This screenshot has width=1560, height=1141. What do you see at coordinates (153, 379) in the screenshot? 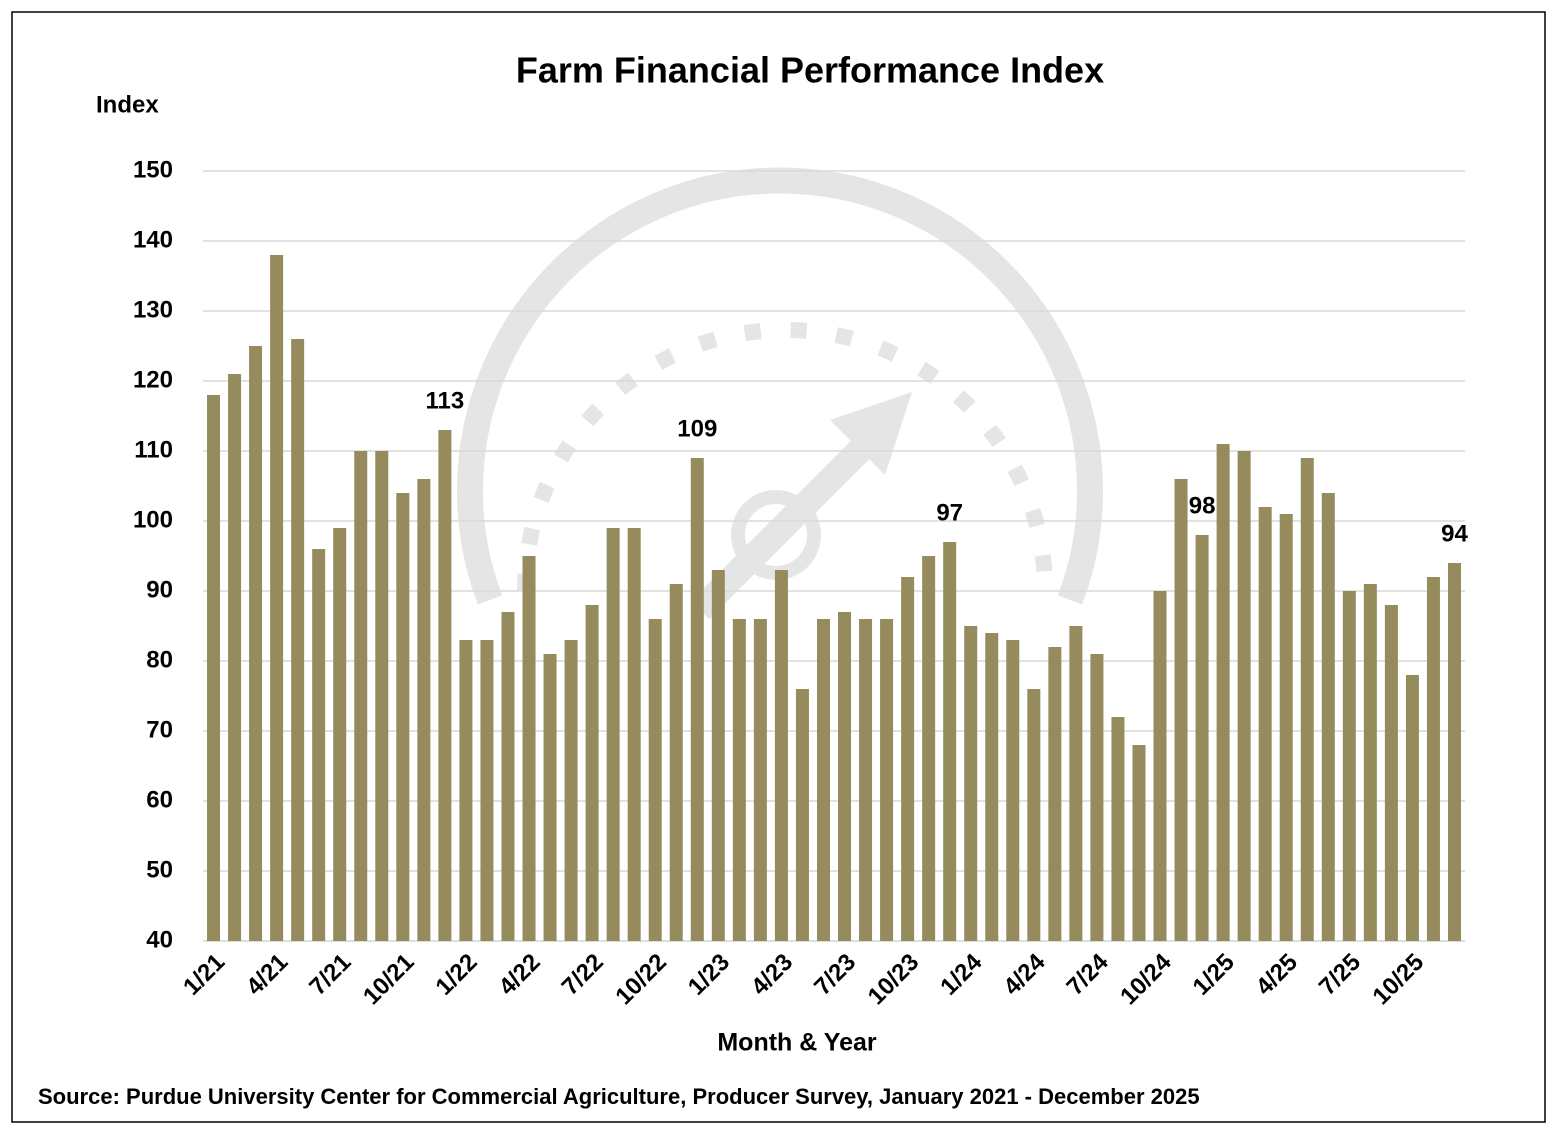
I see `y-tick-label: 120` at bounding box center [153, 379].